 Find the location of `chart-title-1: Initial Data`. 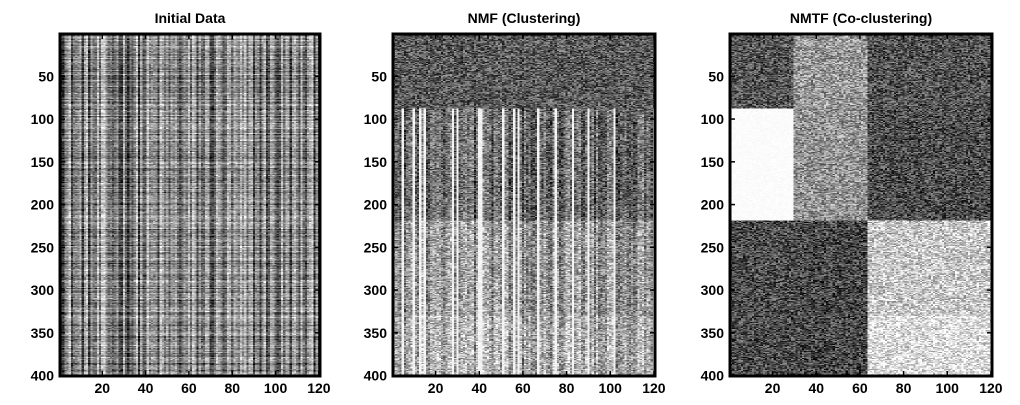

chart-title-1: Initial Data is located at coordinates (190, 18).